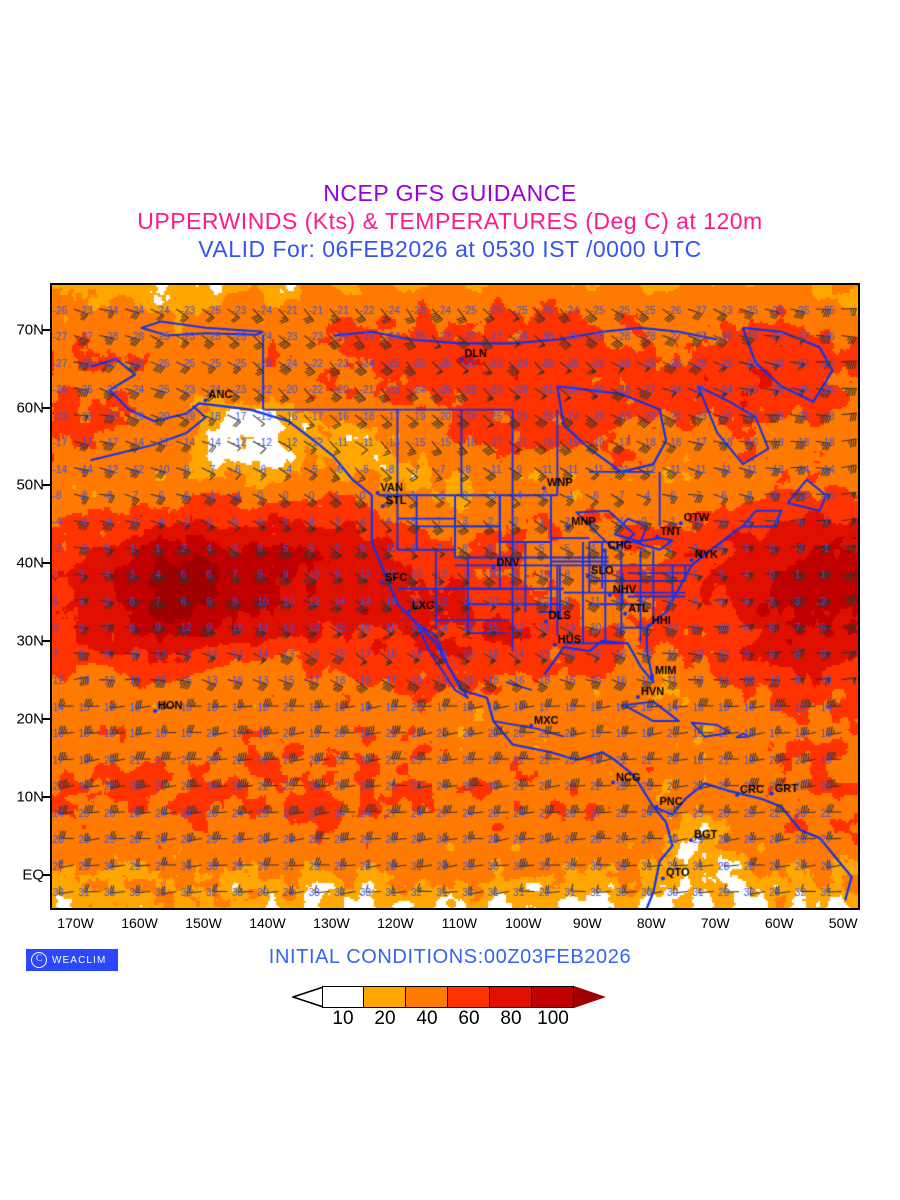 The image size is (900, 1200). Describe the element at coordinates (30, 330) in the screenshot. I see `latitude-tick-label: 70N` at that location.